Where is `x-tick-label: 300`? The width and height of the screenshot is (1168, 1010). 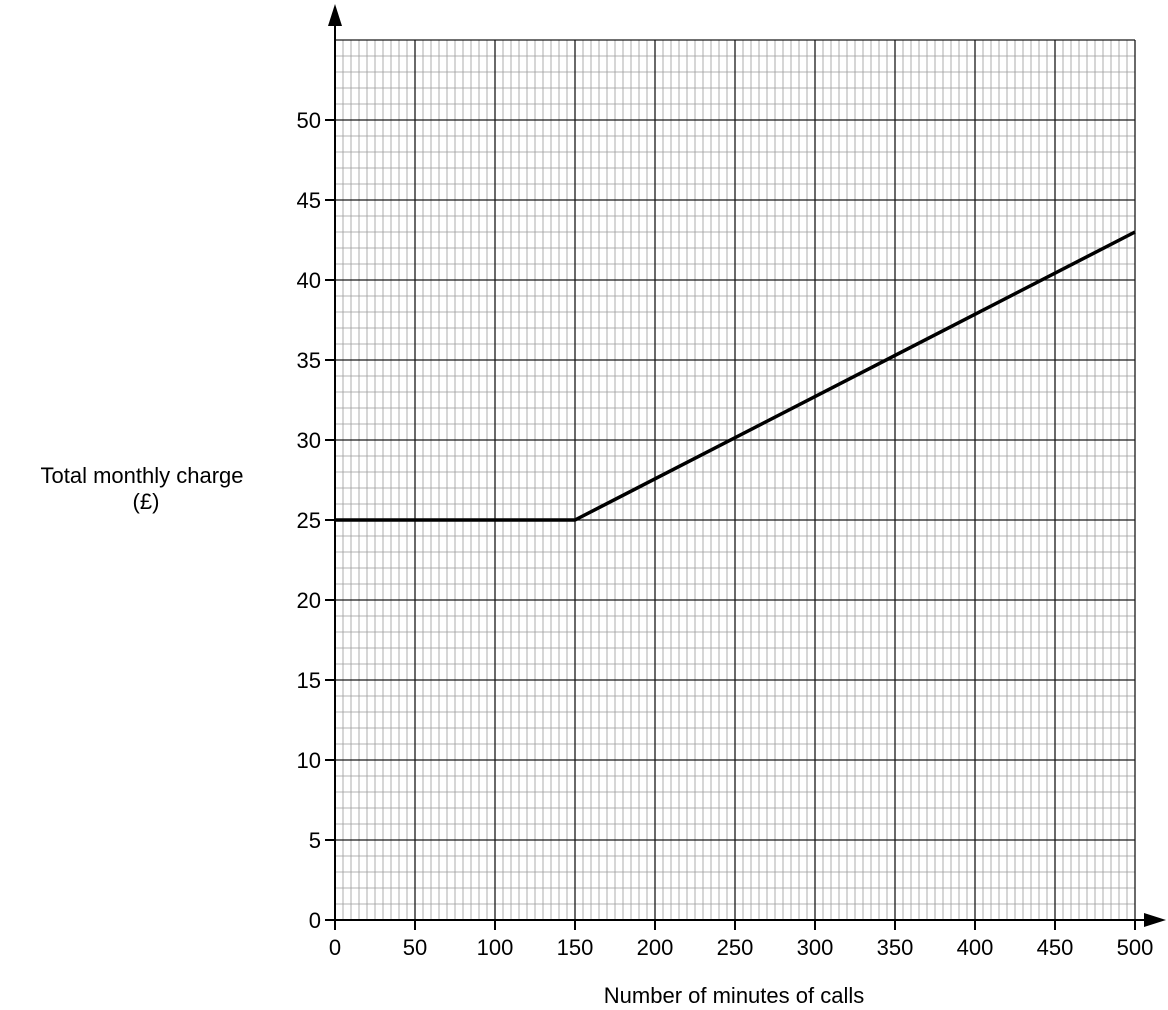
x-tick-label: 300 is located at coordinates (815, 947).